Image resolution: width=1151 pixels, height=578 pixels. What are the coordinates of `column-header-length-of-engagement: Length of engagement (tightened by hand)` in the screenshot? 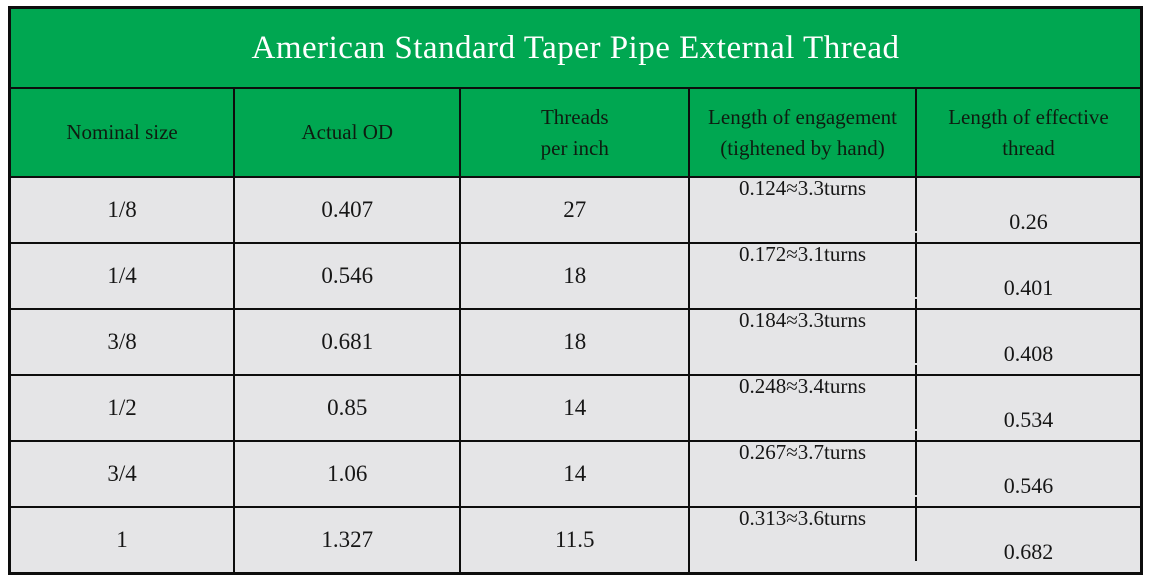 It's located at (803, 132).